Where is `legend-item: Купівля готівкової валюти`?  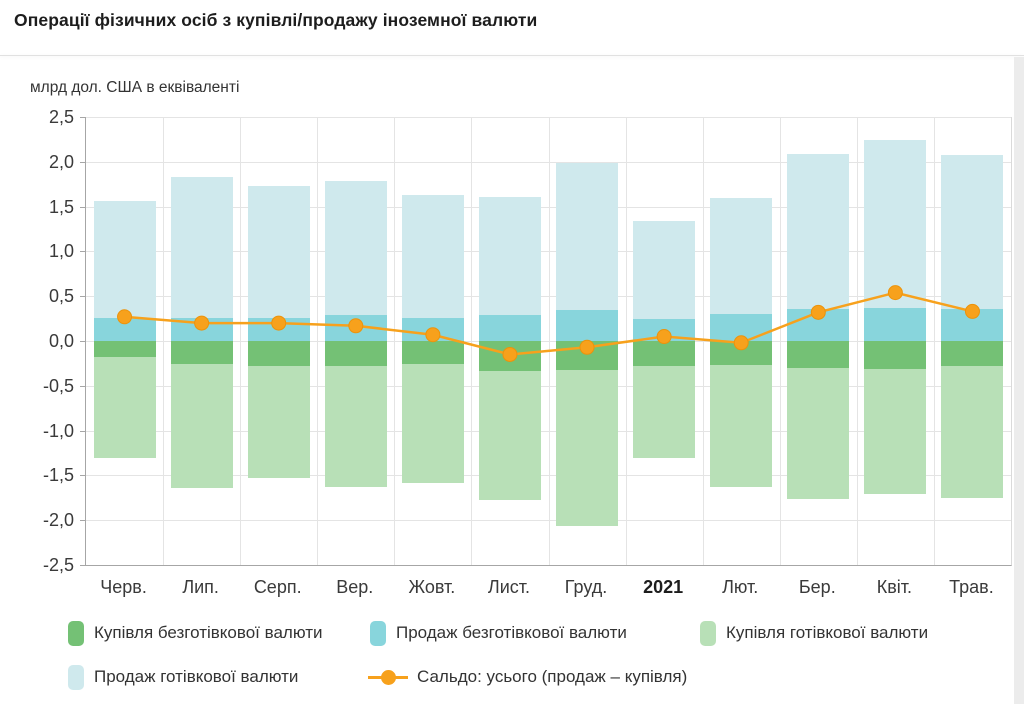
legend-item: Купівля готівкової валюти is located at coordinates (814, 633).